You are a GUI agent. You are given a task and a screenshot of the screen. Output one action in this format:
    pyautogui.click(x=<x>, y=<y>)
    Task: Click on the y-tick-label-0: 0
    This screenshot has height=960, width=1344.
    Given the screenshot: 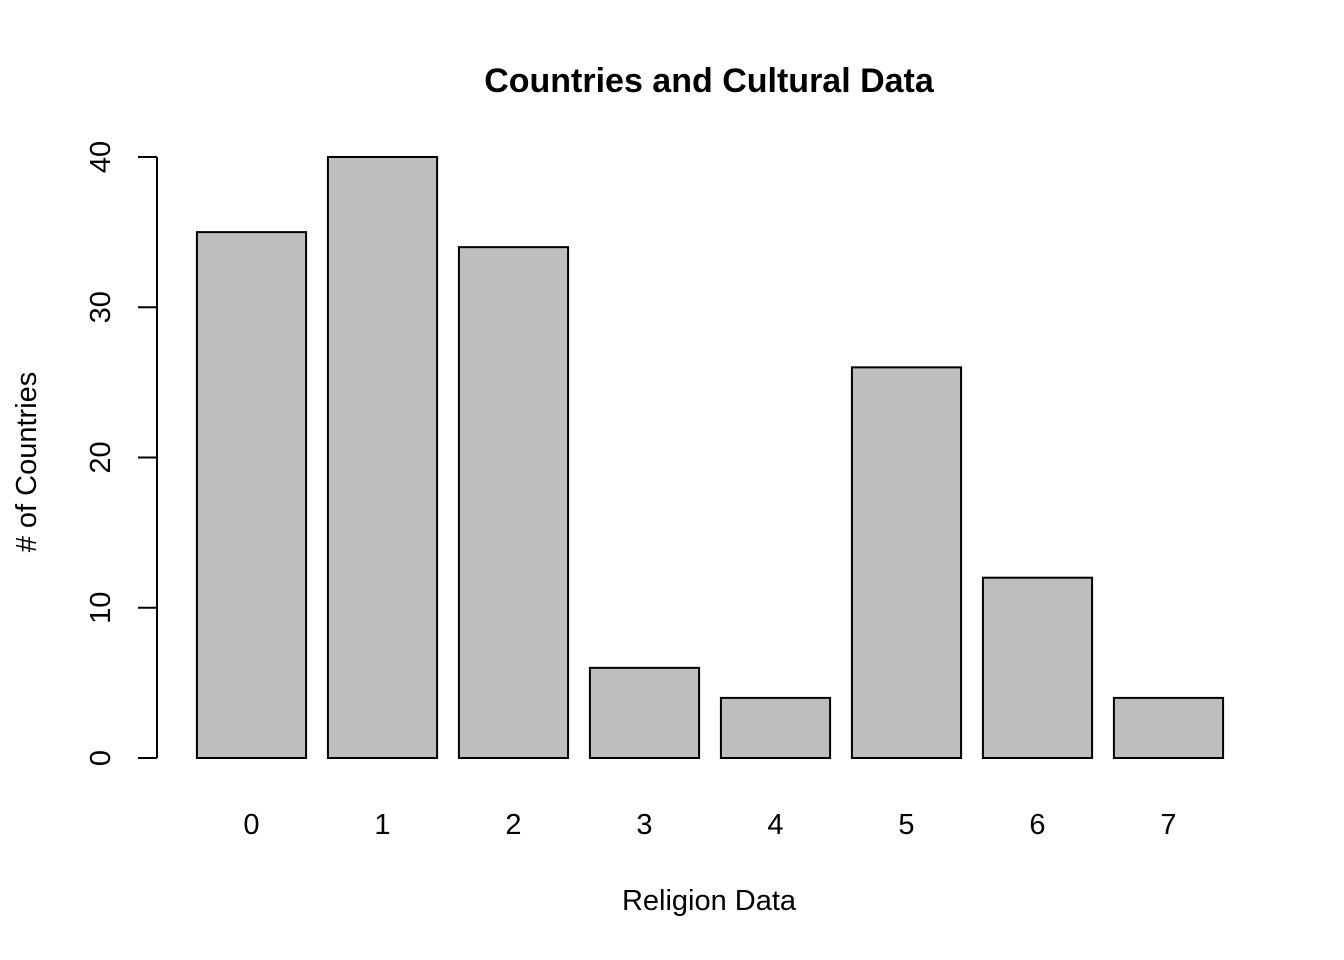 What is the action you would take?
    pyautogui.click(x=101, y=758)
    